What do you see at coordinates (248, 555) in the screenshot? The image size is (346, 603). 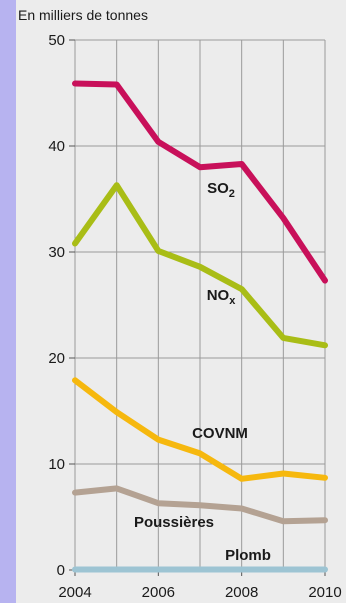 I see `series-label-4: Plomb` at bounding box center [248, 555].